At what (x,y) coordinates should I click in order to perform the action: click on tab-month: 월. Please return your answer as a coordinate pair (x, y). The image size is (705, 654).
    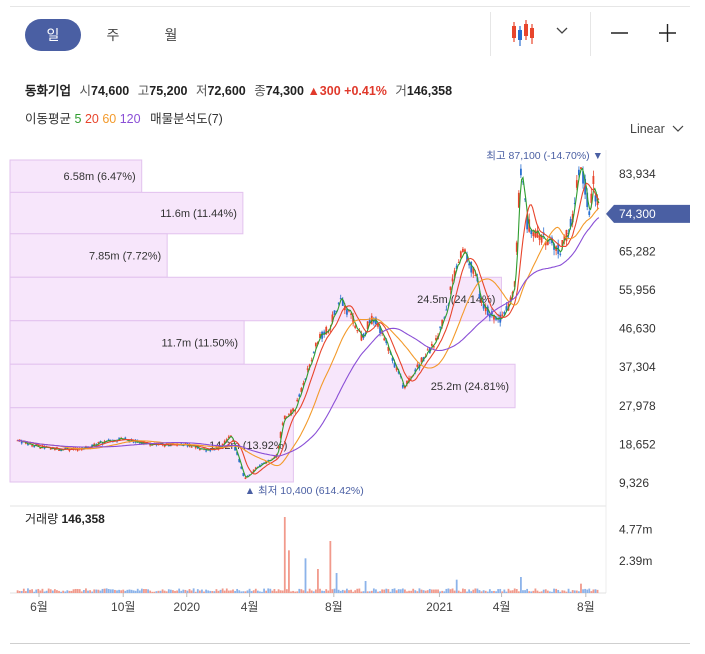
    Looking at the image, I should click on (171, 35).